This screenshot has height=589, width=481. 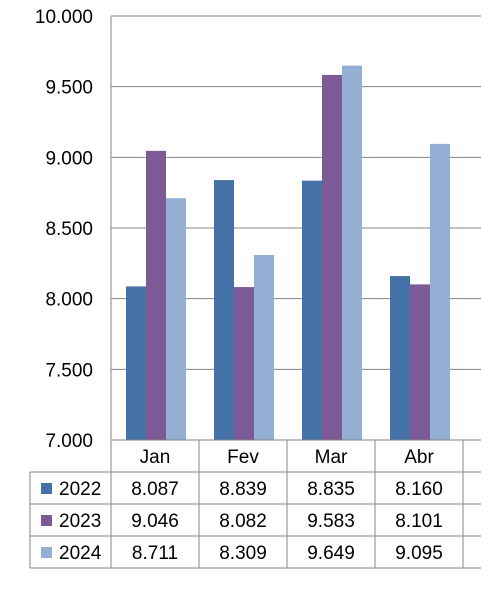 I want to click on y-axis-ticks: 10.000 9.500 9.000 8.500 8.000 7.500 7.000, so click(x=64, y=229).